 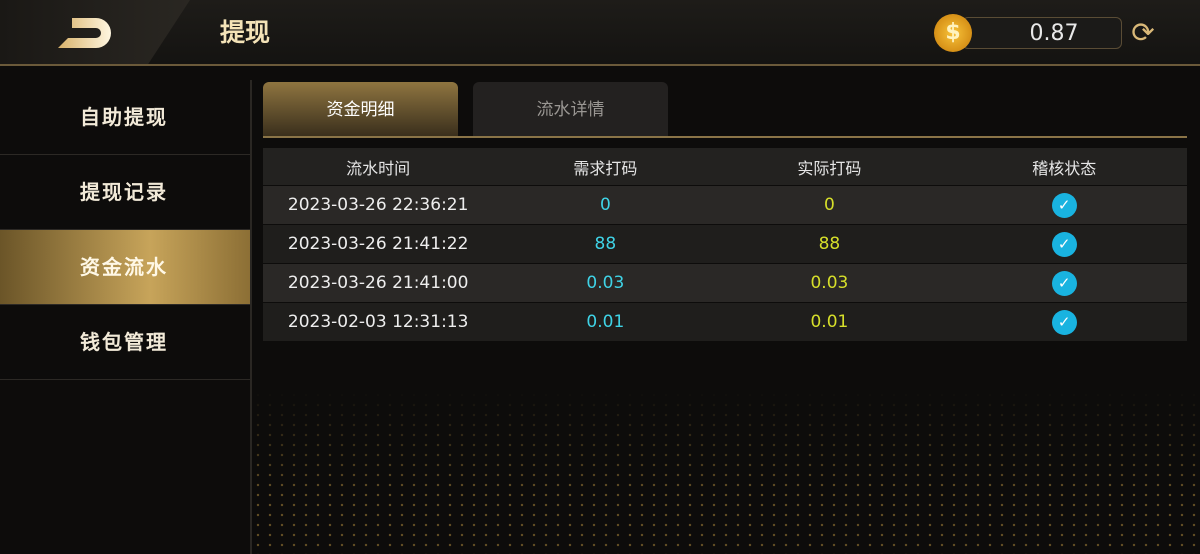 I want to click on table-row: 2023-03-26 21:41:22 88 88 ✓, so click(x=725, y=244).